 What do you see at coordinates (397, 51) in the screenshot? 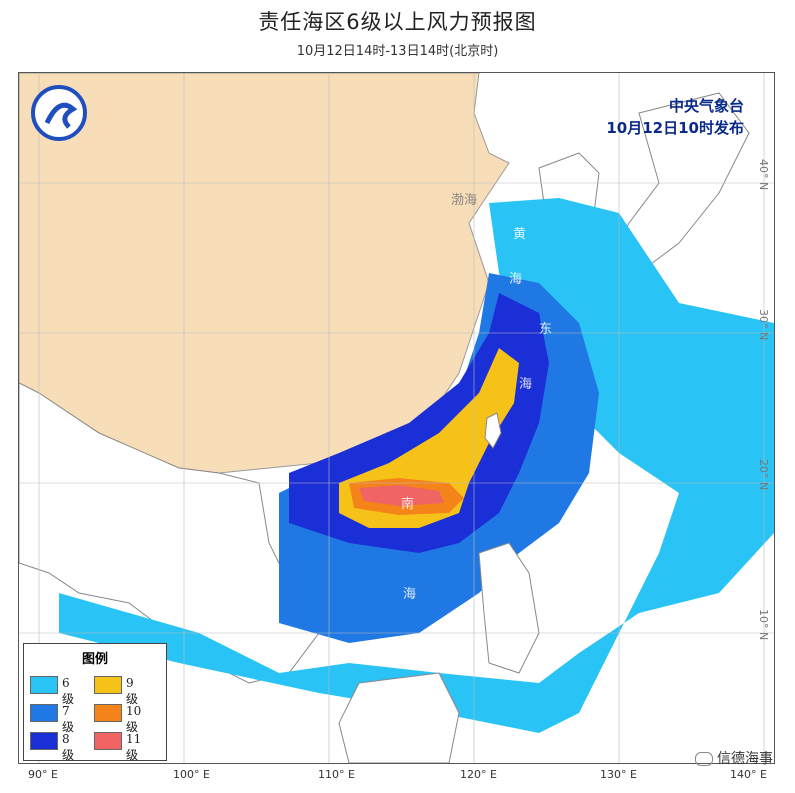
I see `map-subtitle: 10月12日14时-13日14时(北京时)` at bounding box center [397, 51].